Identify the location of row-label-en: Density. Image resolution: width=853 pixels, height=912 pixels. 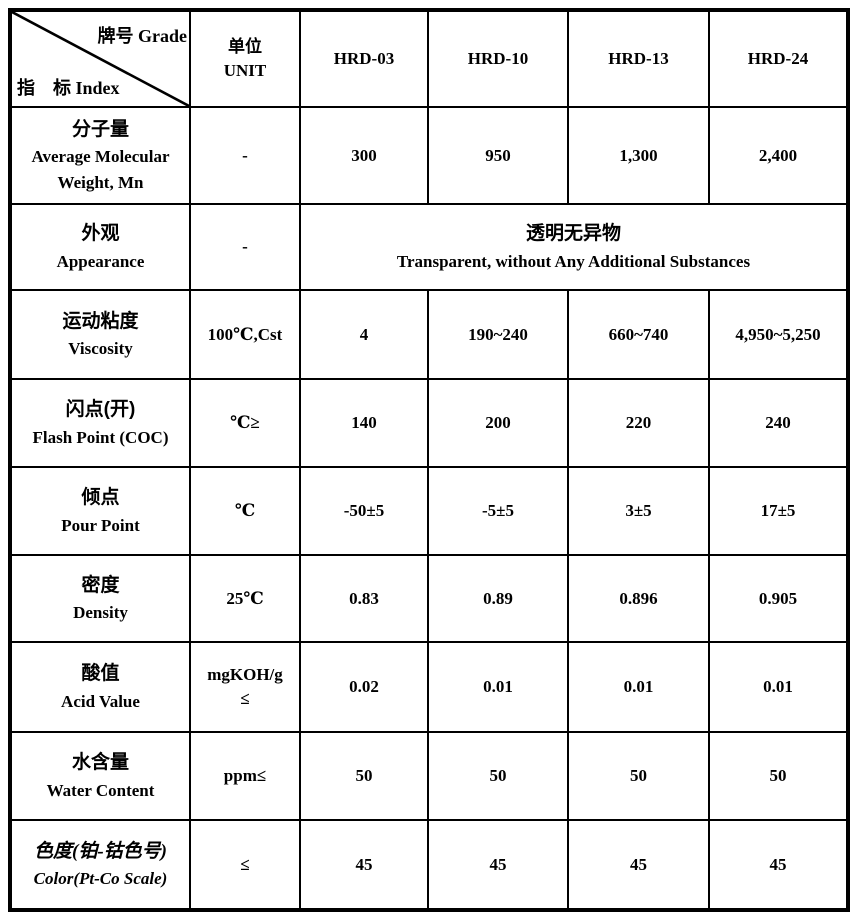
(100, 612).